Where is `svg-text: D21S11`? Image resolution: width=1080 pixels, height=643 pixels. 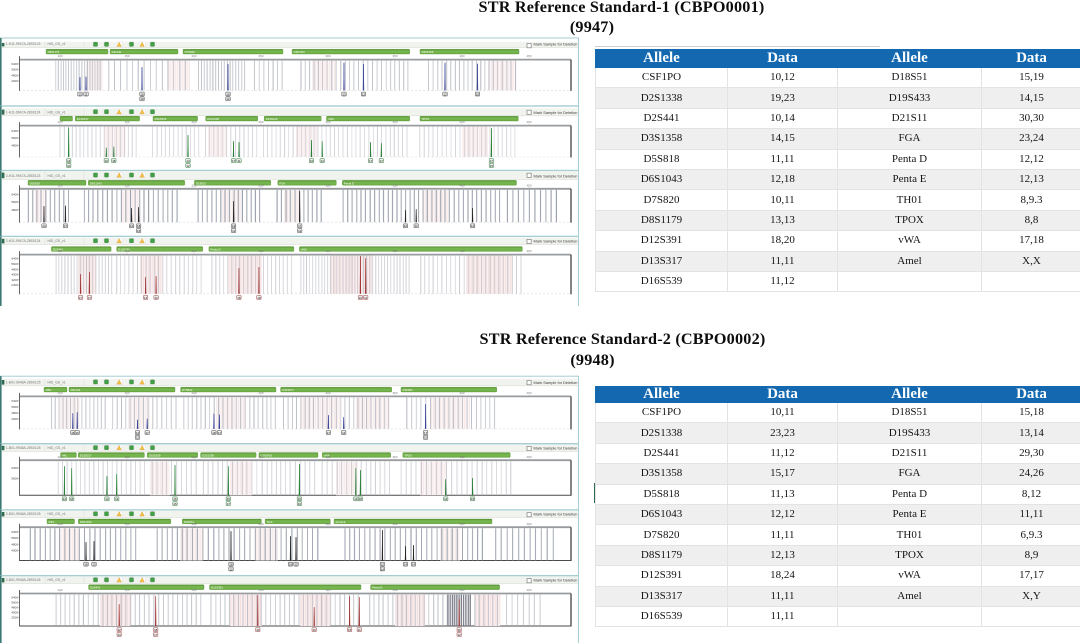 svg-text: D21S11 is located at coordinates (76, 390).